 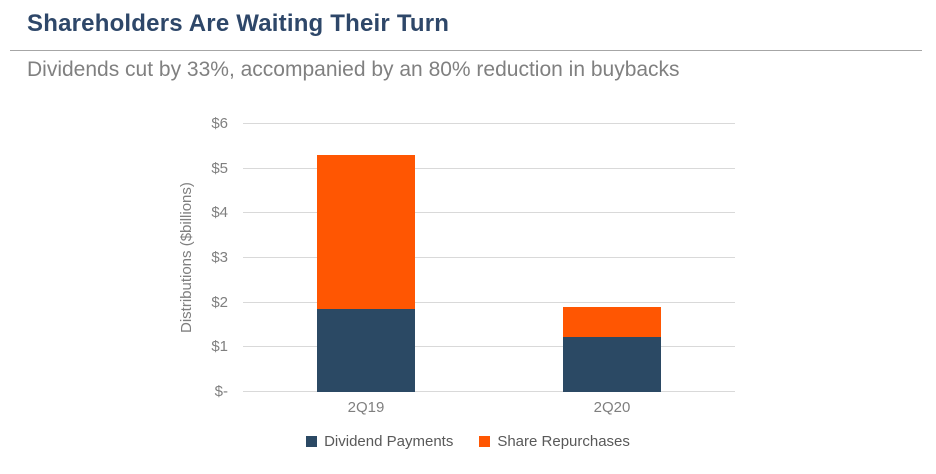 What do you see at coordinates (219, 213) in the screenshot?
I see `y-tick-label-4: $4` at bounding box center [219, 213].